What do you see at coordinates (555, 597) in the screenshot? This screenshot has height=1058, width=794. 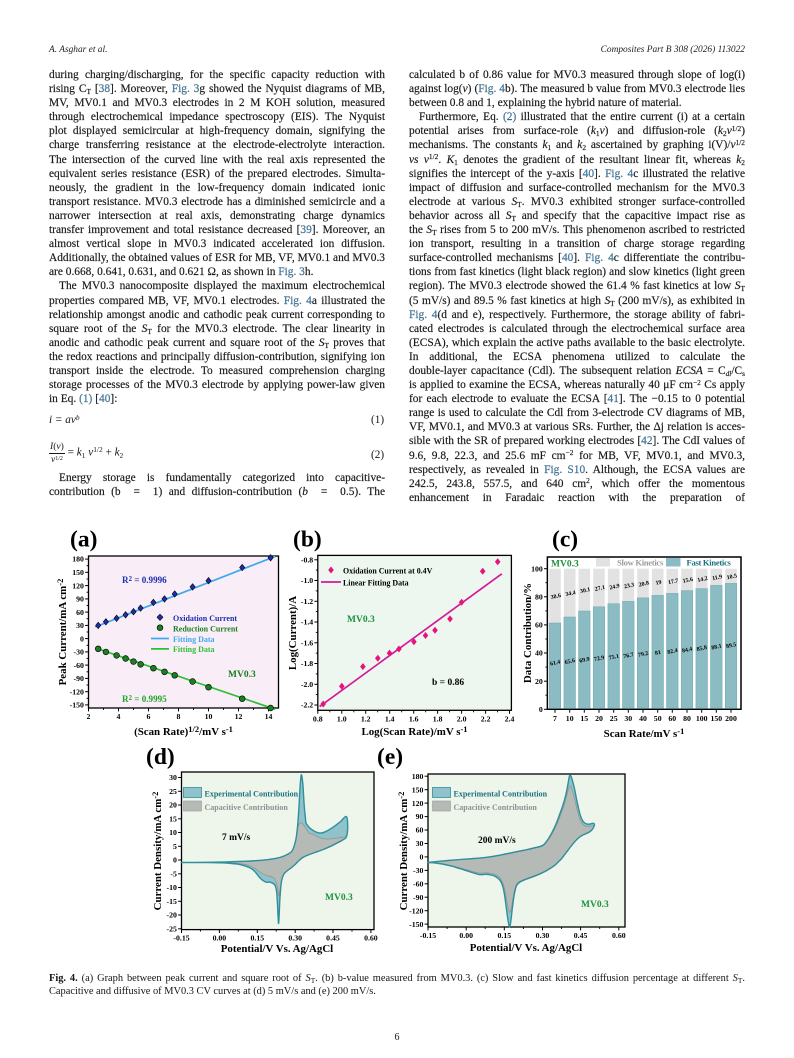 I see `svg-text: 38.6` at bounding box center [555, 597].